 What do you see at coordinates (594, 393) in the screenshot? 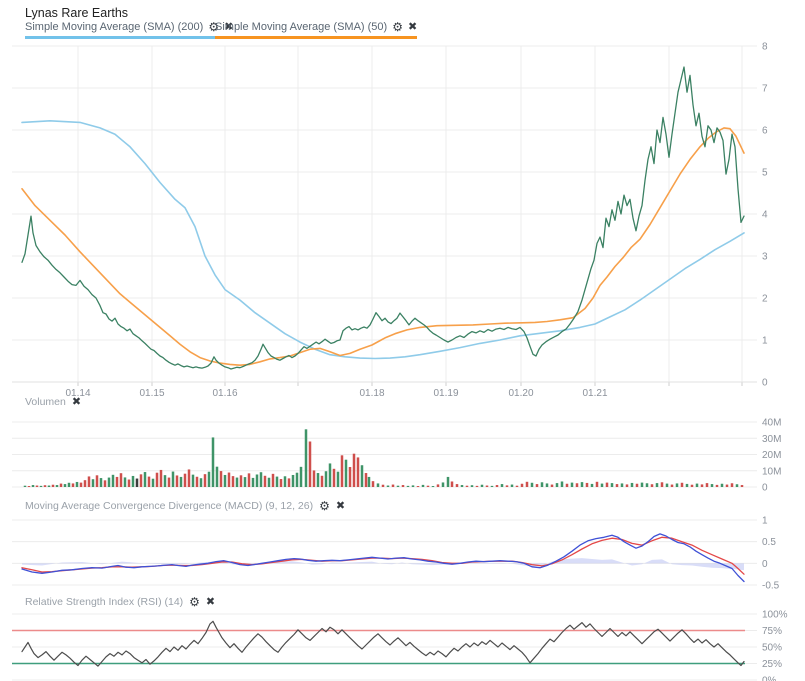
I see `x-tick-label: 01.21` at bounding box center [594, 393].